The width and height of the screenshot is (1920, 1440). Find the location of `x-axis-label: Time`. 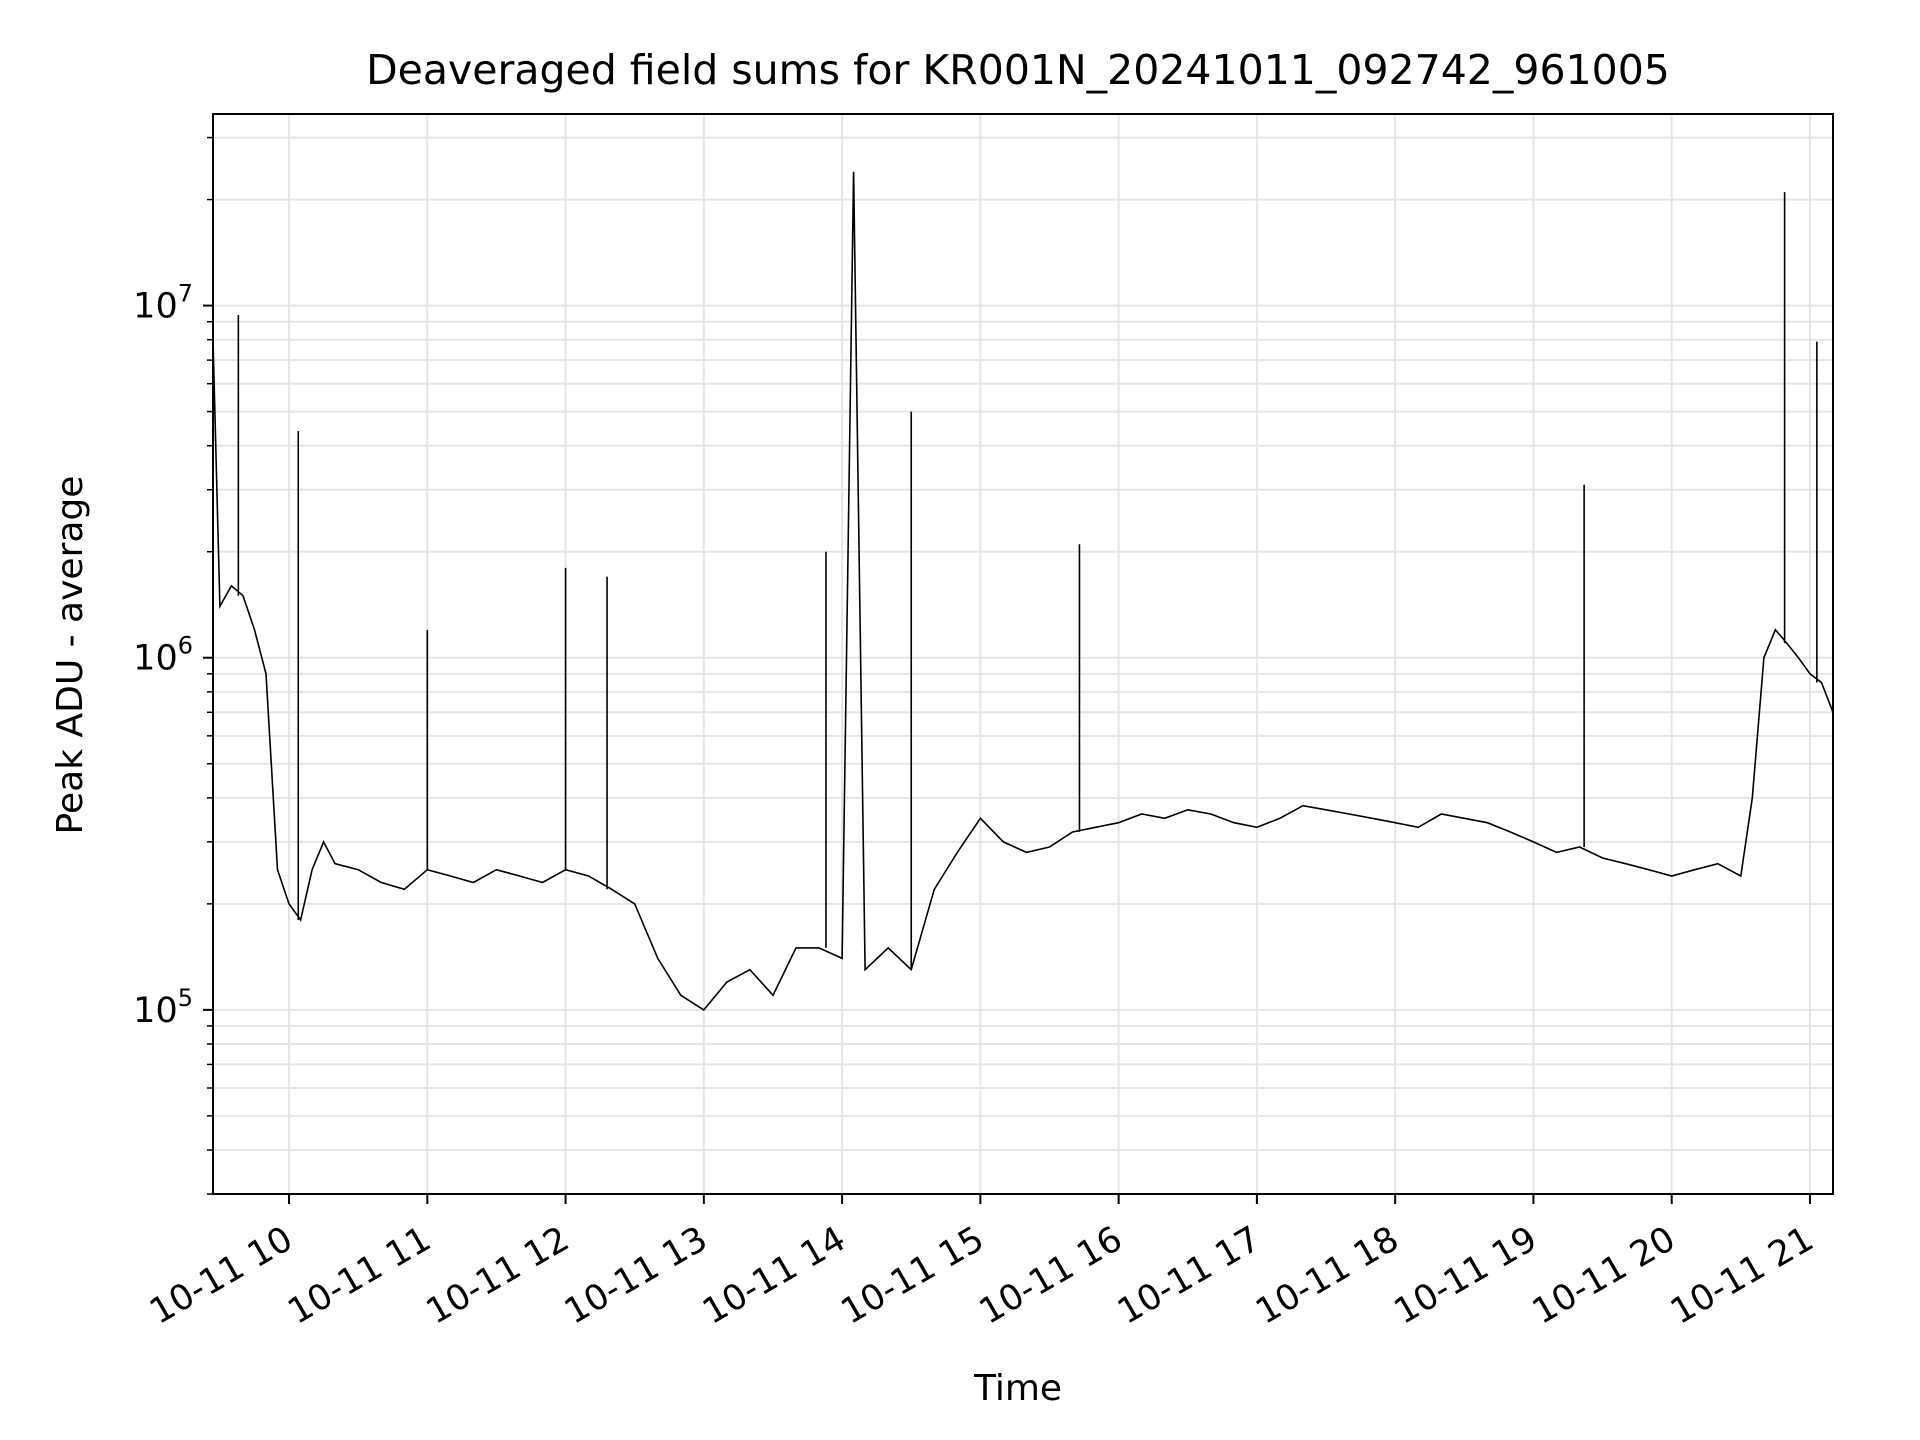

x-axis-label: Time is located at coordinates (1017, 1388).